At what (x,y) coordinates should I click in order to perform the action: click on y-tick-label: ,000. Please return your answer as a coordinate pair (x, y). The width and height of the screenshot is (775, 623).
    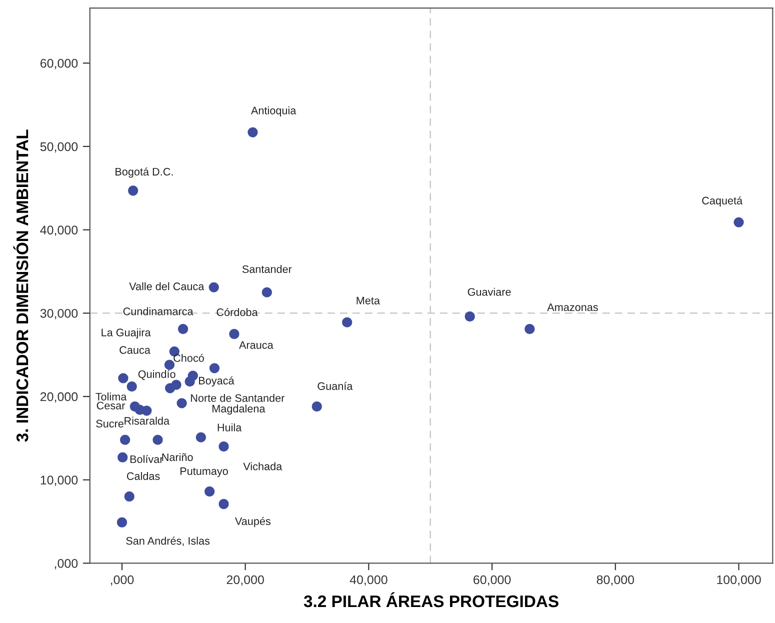
    Looking at the image, I should click on (66, 564).